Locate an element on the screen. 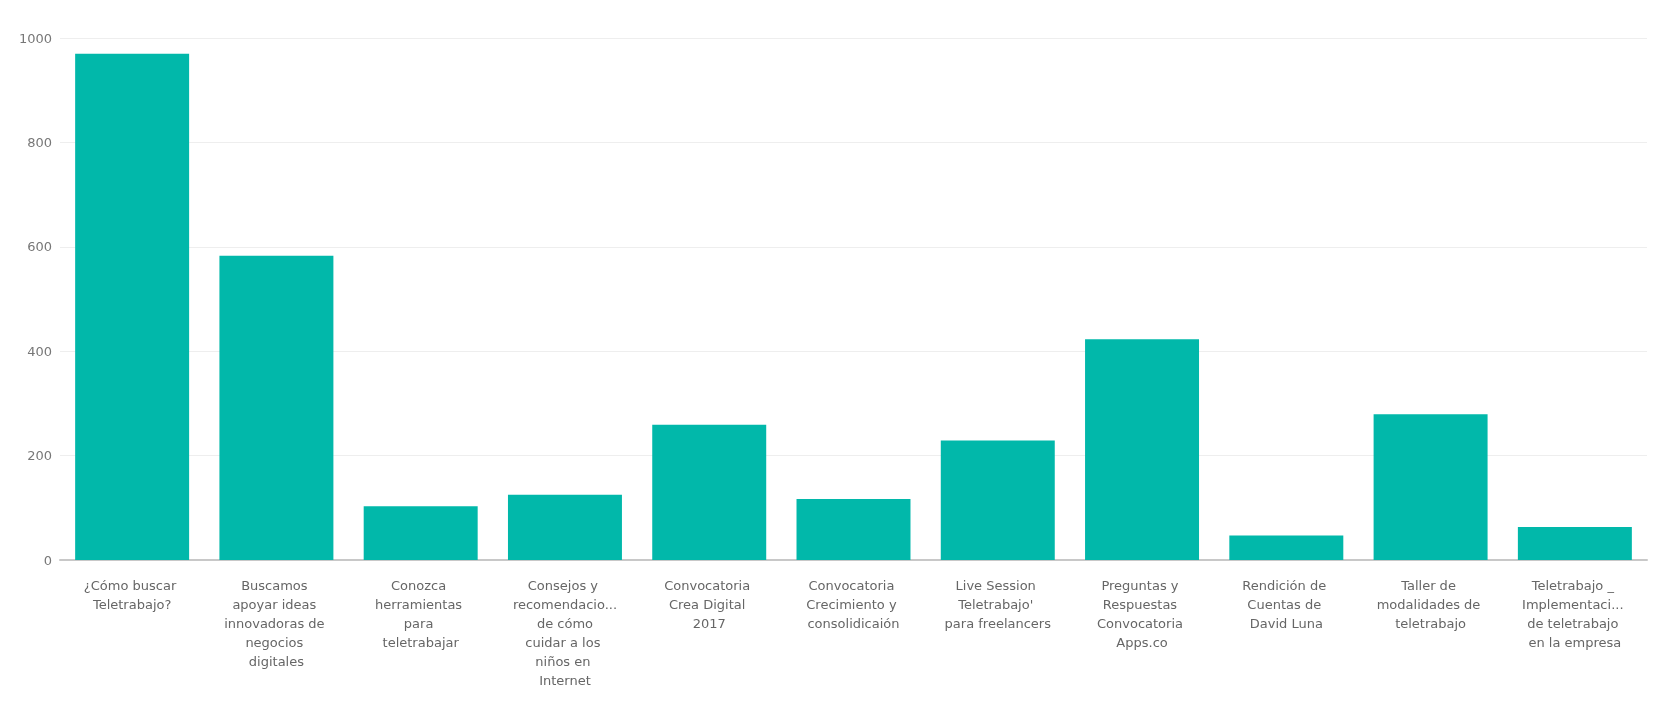  x-tick-label: Teletrabajo _ Implementaci... de teletrabajo en la empresa is located at coordinates (1575, 614).